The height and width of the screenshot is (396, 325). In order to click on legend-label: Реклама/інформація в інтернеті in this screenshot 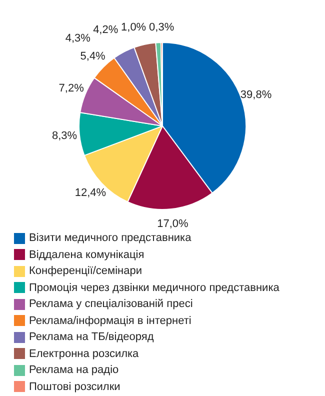, I will do `click(110, 320)`.